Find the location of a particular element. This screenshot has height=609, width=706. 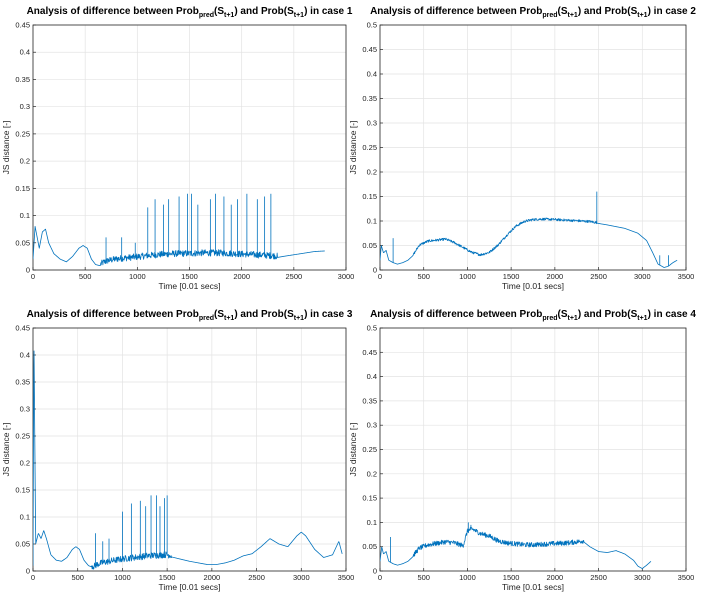

title-text: ) in case 2 is located at coordinates (672, 11).